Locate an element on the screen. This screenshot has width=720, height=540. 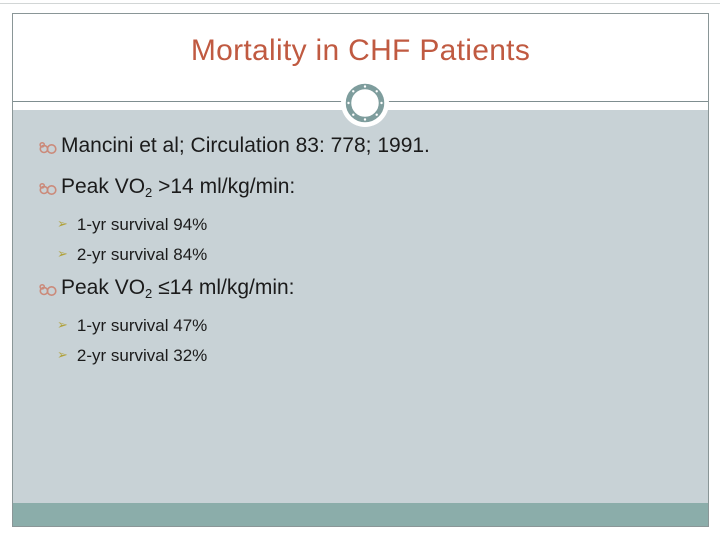
bullet-item-peak-vo2-low: Peak VO2 ≤14 ml/kg/min: is located at coordinates (360, 291).